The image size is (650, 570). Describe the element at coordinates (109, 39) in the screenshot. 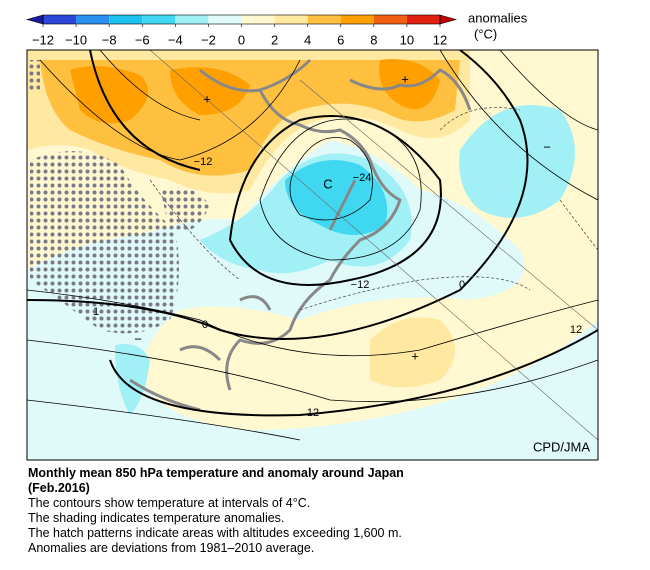

I see `colorbar-tick-label: −8` at that location.